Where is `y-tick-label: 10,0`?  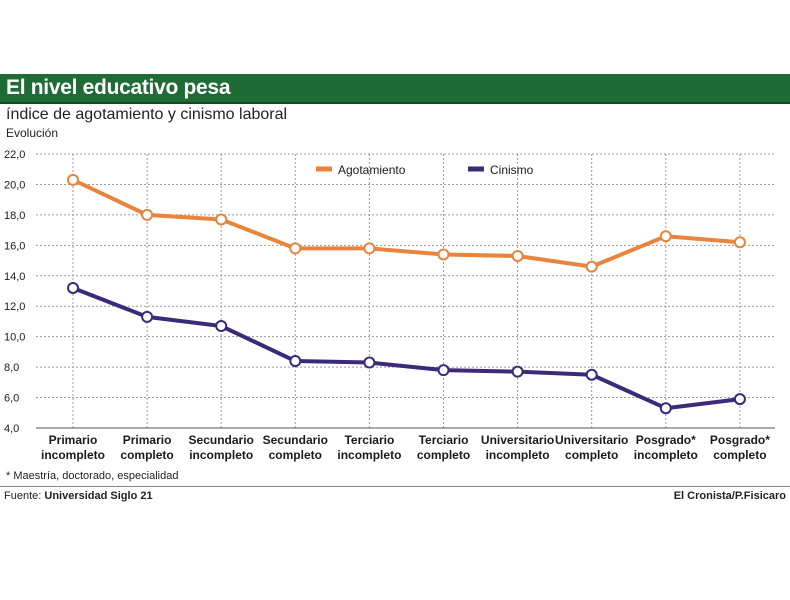 y-tick-label: 10,0 is located at coordinates (14, 338).